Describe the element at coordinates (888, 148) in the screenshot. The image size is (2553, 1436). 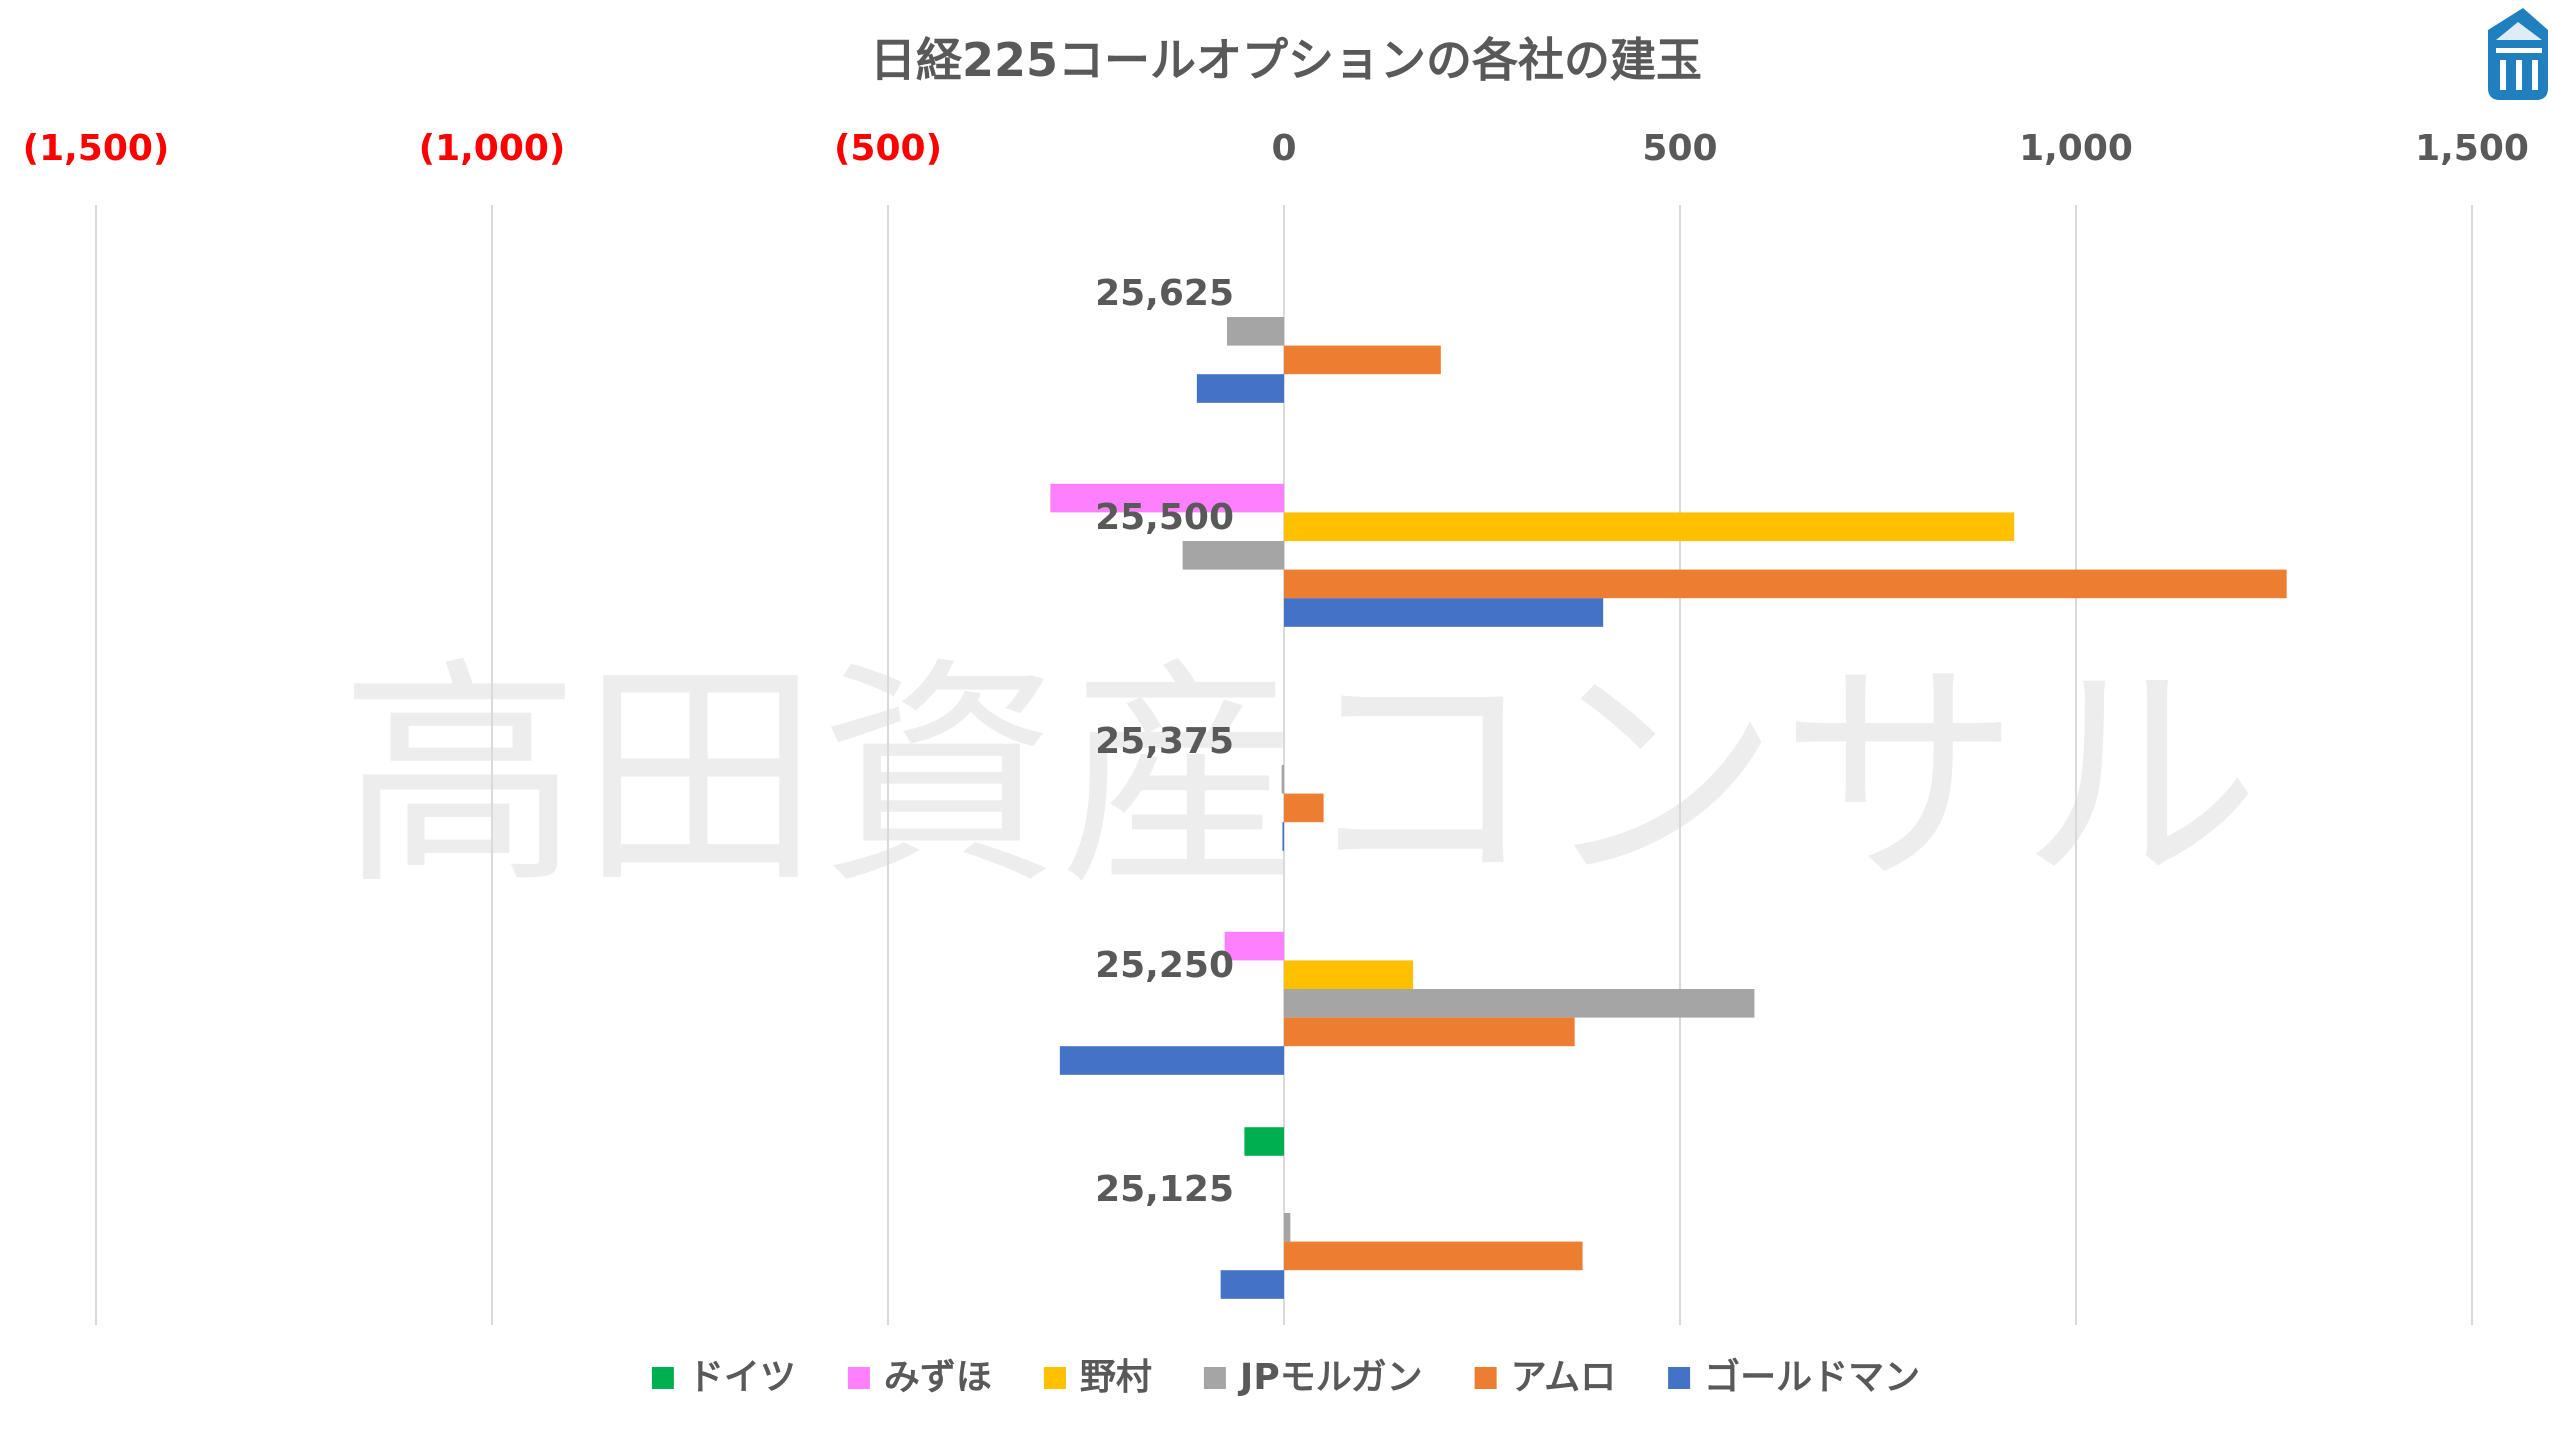
I see `x-tick-label: (500)` at that location.